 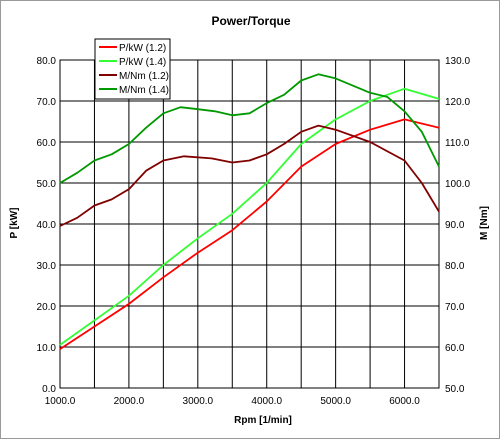 I want to click on y-right-tick-label: 60.0, so click(x=455, y=348).